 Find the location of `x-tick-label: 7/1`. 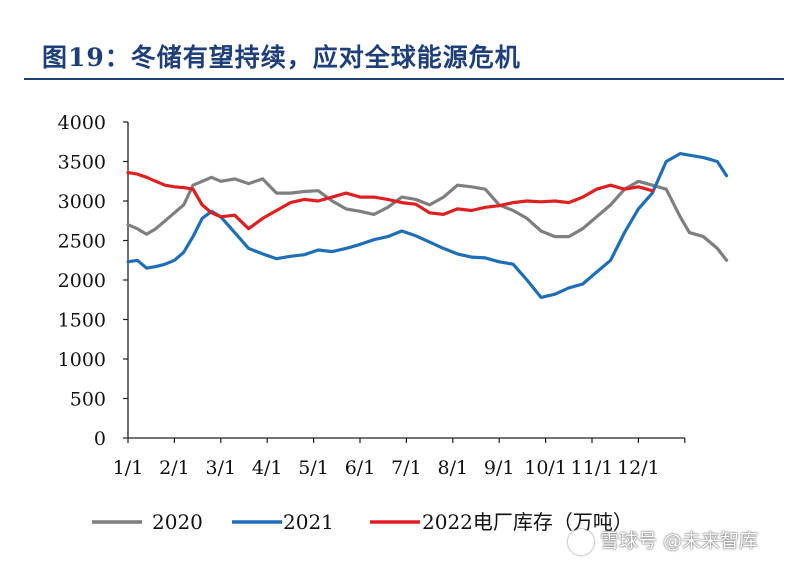

x-tick-label: 7/1 is located at coordinates (406, 468).